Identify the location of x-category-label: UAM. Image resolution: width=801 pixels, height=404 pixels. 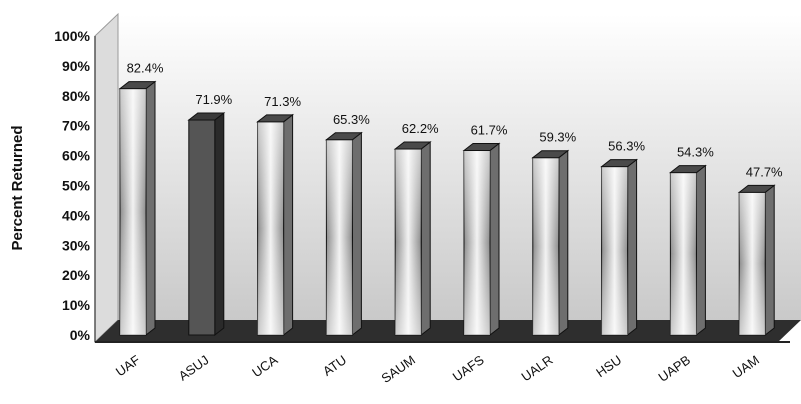
(746, 366).